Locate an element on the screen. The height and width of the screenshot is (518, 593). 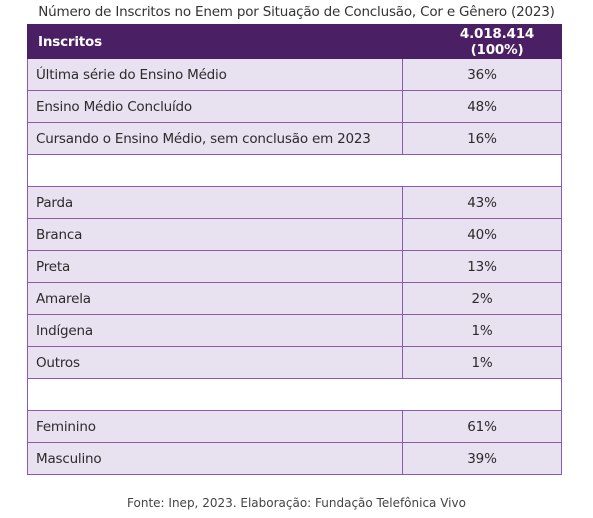
header-value: 4.018.414 (100%) is located at coordinates (482, 41).